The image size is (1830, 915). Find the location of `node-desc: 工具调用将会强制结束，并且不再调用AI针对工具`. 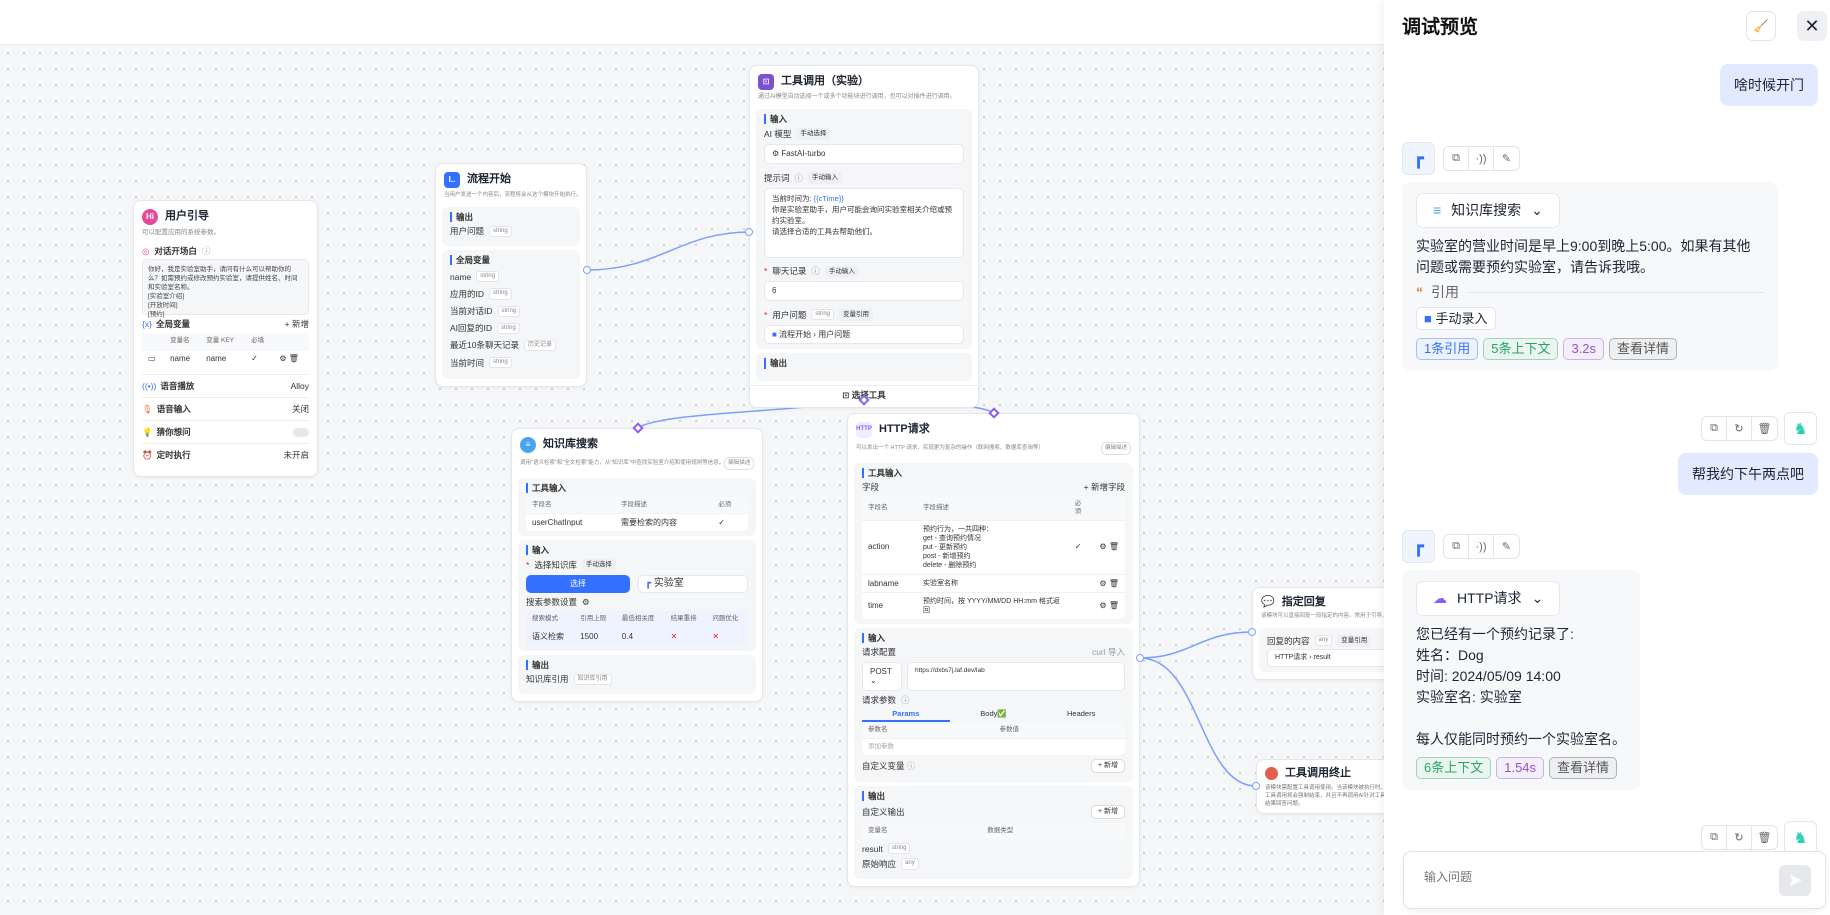

node-desc: 工具调用将会强制结束，并且不再调用AI针对工具 is located at coordinates (1325, 796).